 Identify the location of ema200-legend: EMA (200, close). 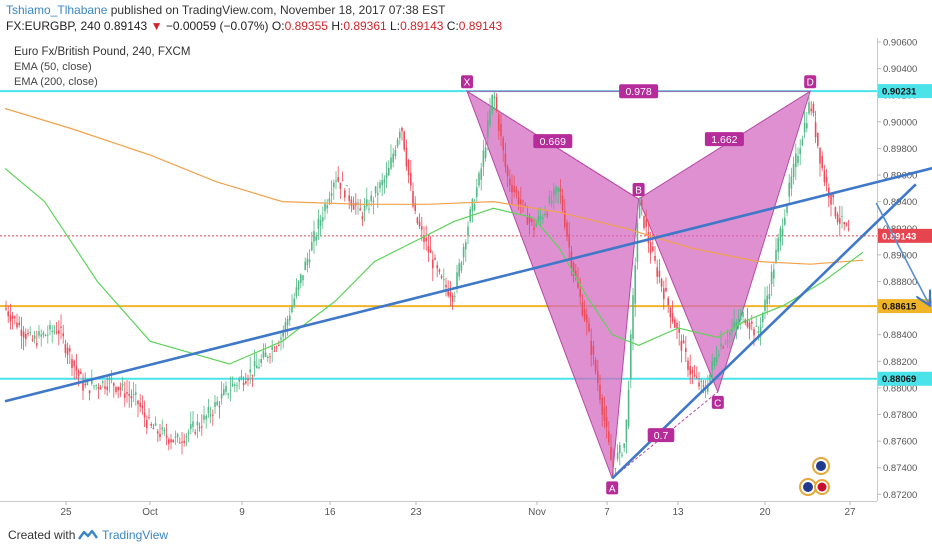
(56, 82).